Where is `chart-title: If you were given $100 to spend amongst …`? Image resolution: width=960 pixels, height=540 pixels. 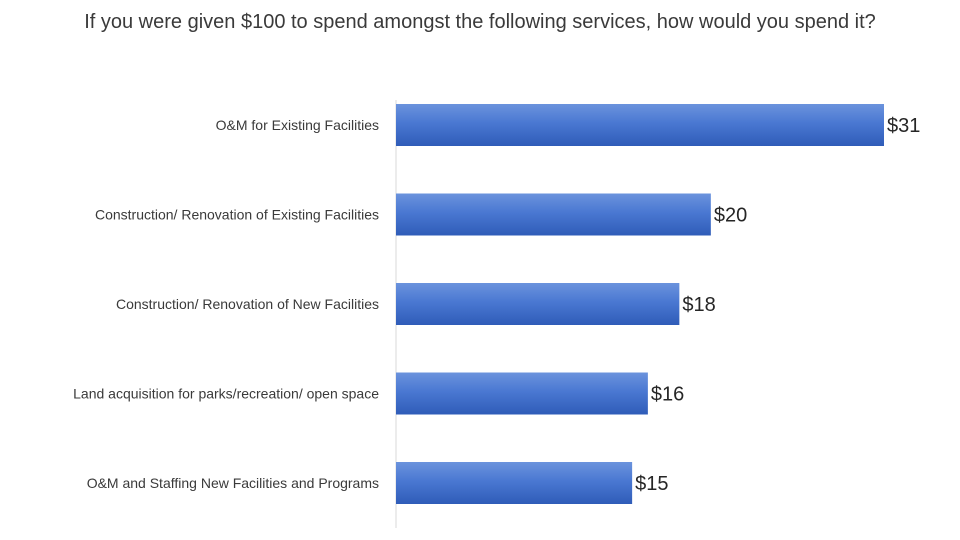 chart-title: If you were given $100 to spend amongst … is located at coordinates (480, 22).